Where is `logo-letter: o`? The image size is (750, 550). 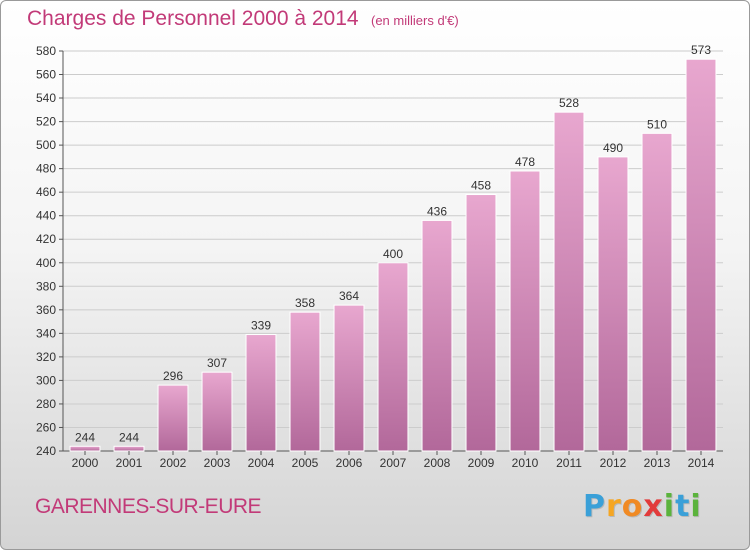
logo-letter: o is located at coordinates (632, 506).